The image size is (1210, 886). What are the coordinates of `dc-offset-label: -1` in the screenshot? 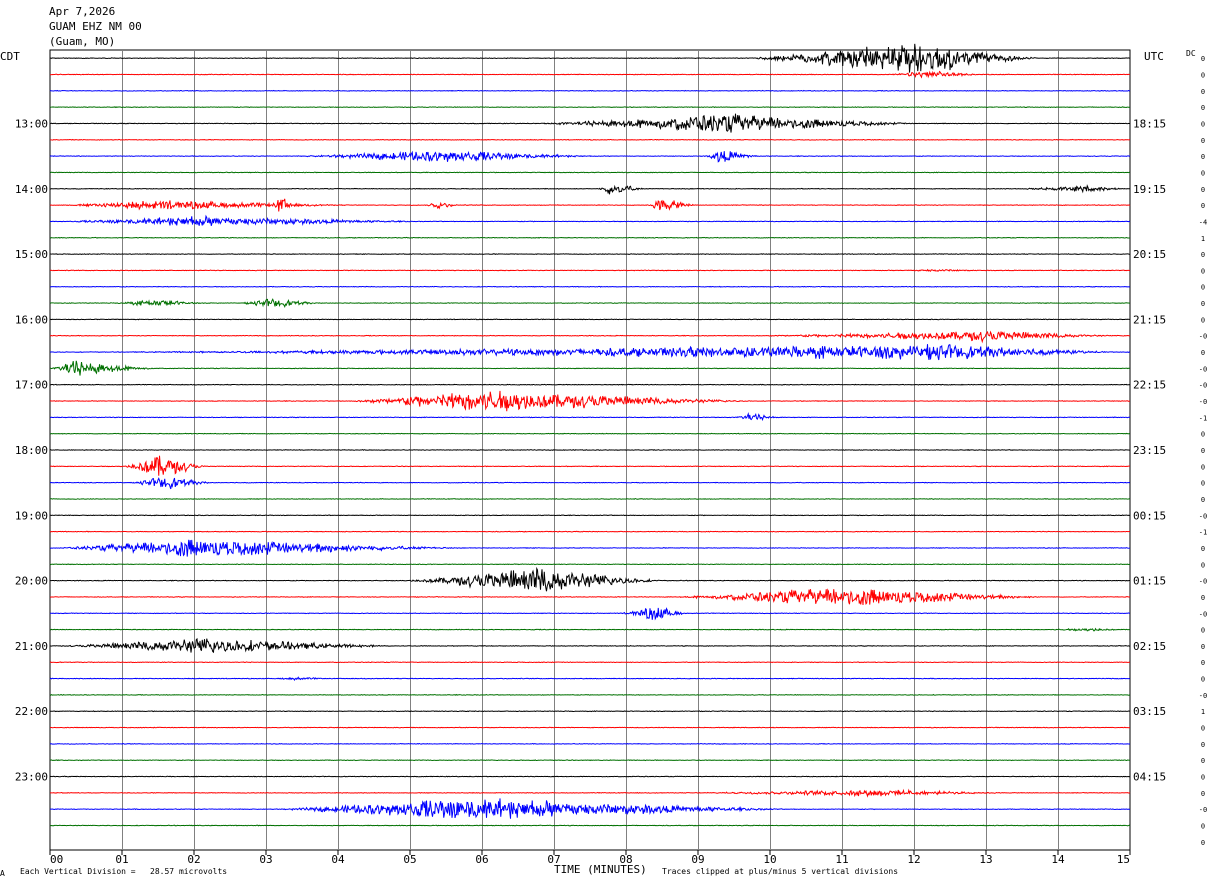 It's located at (1203, 533).